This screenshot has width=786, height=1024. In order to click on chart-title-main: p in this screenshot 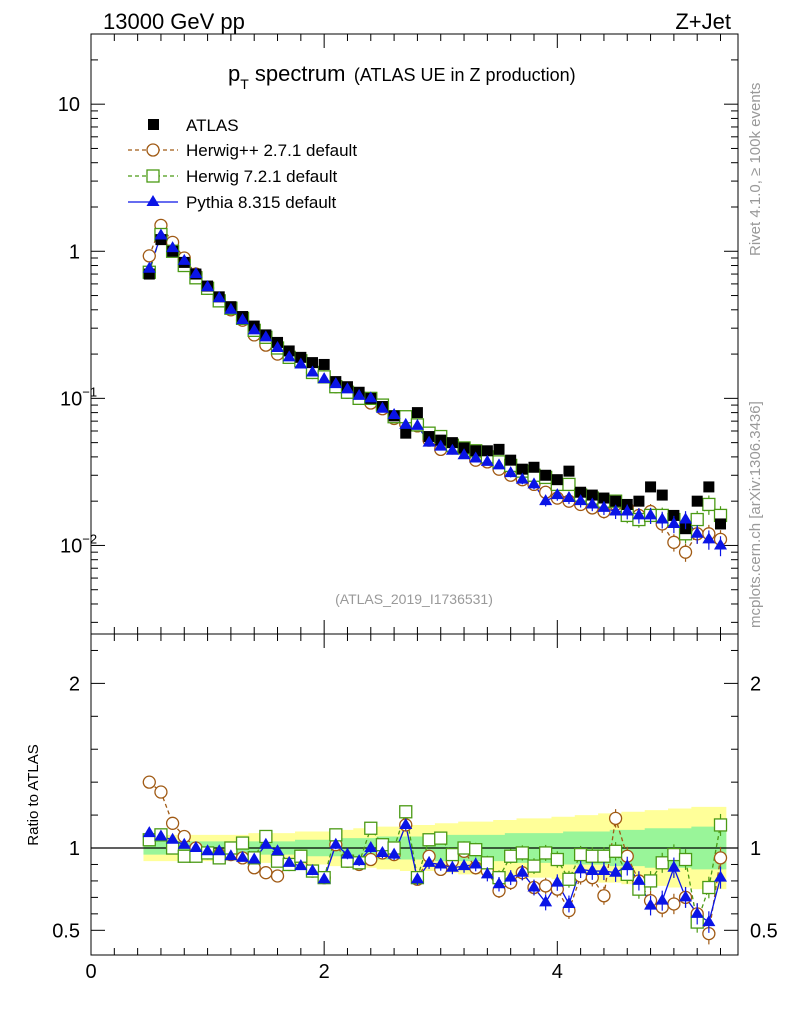, I will do `click(234, 73)`.